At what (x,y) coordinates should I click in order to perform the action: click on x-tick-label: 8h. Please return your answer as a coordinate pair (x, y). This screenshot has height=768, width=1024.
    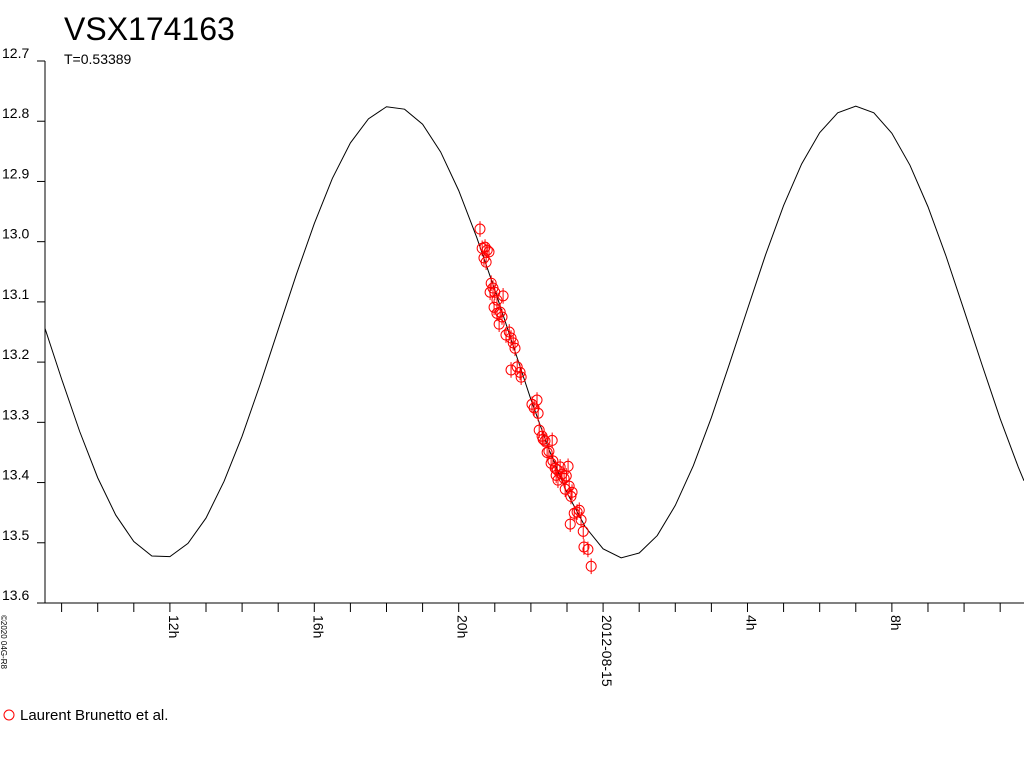
    Looking at the image, I should click on (896, 623).